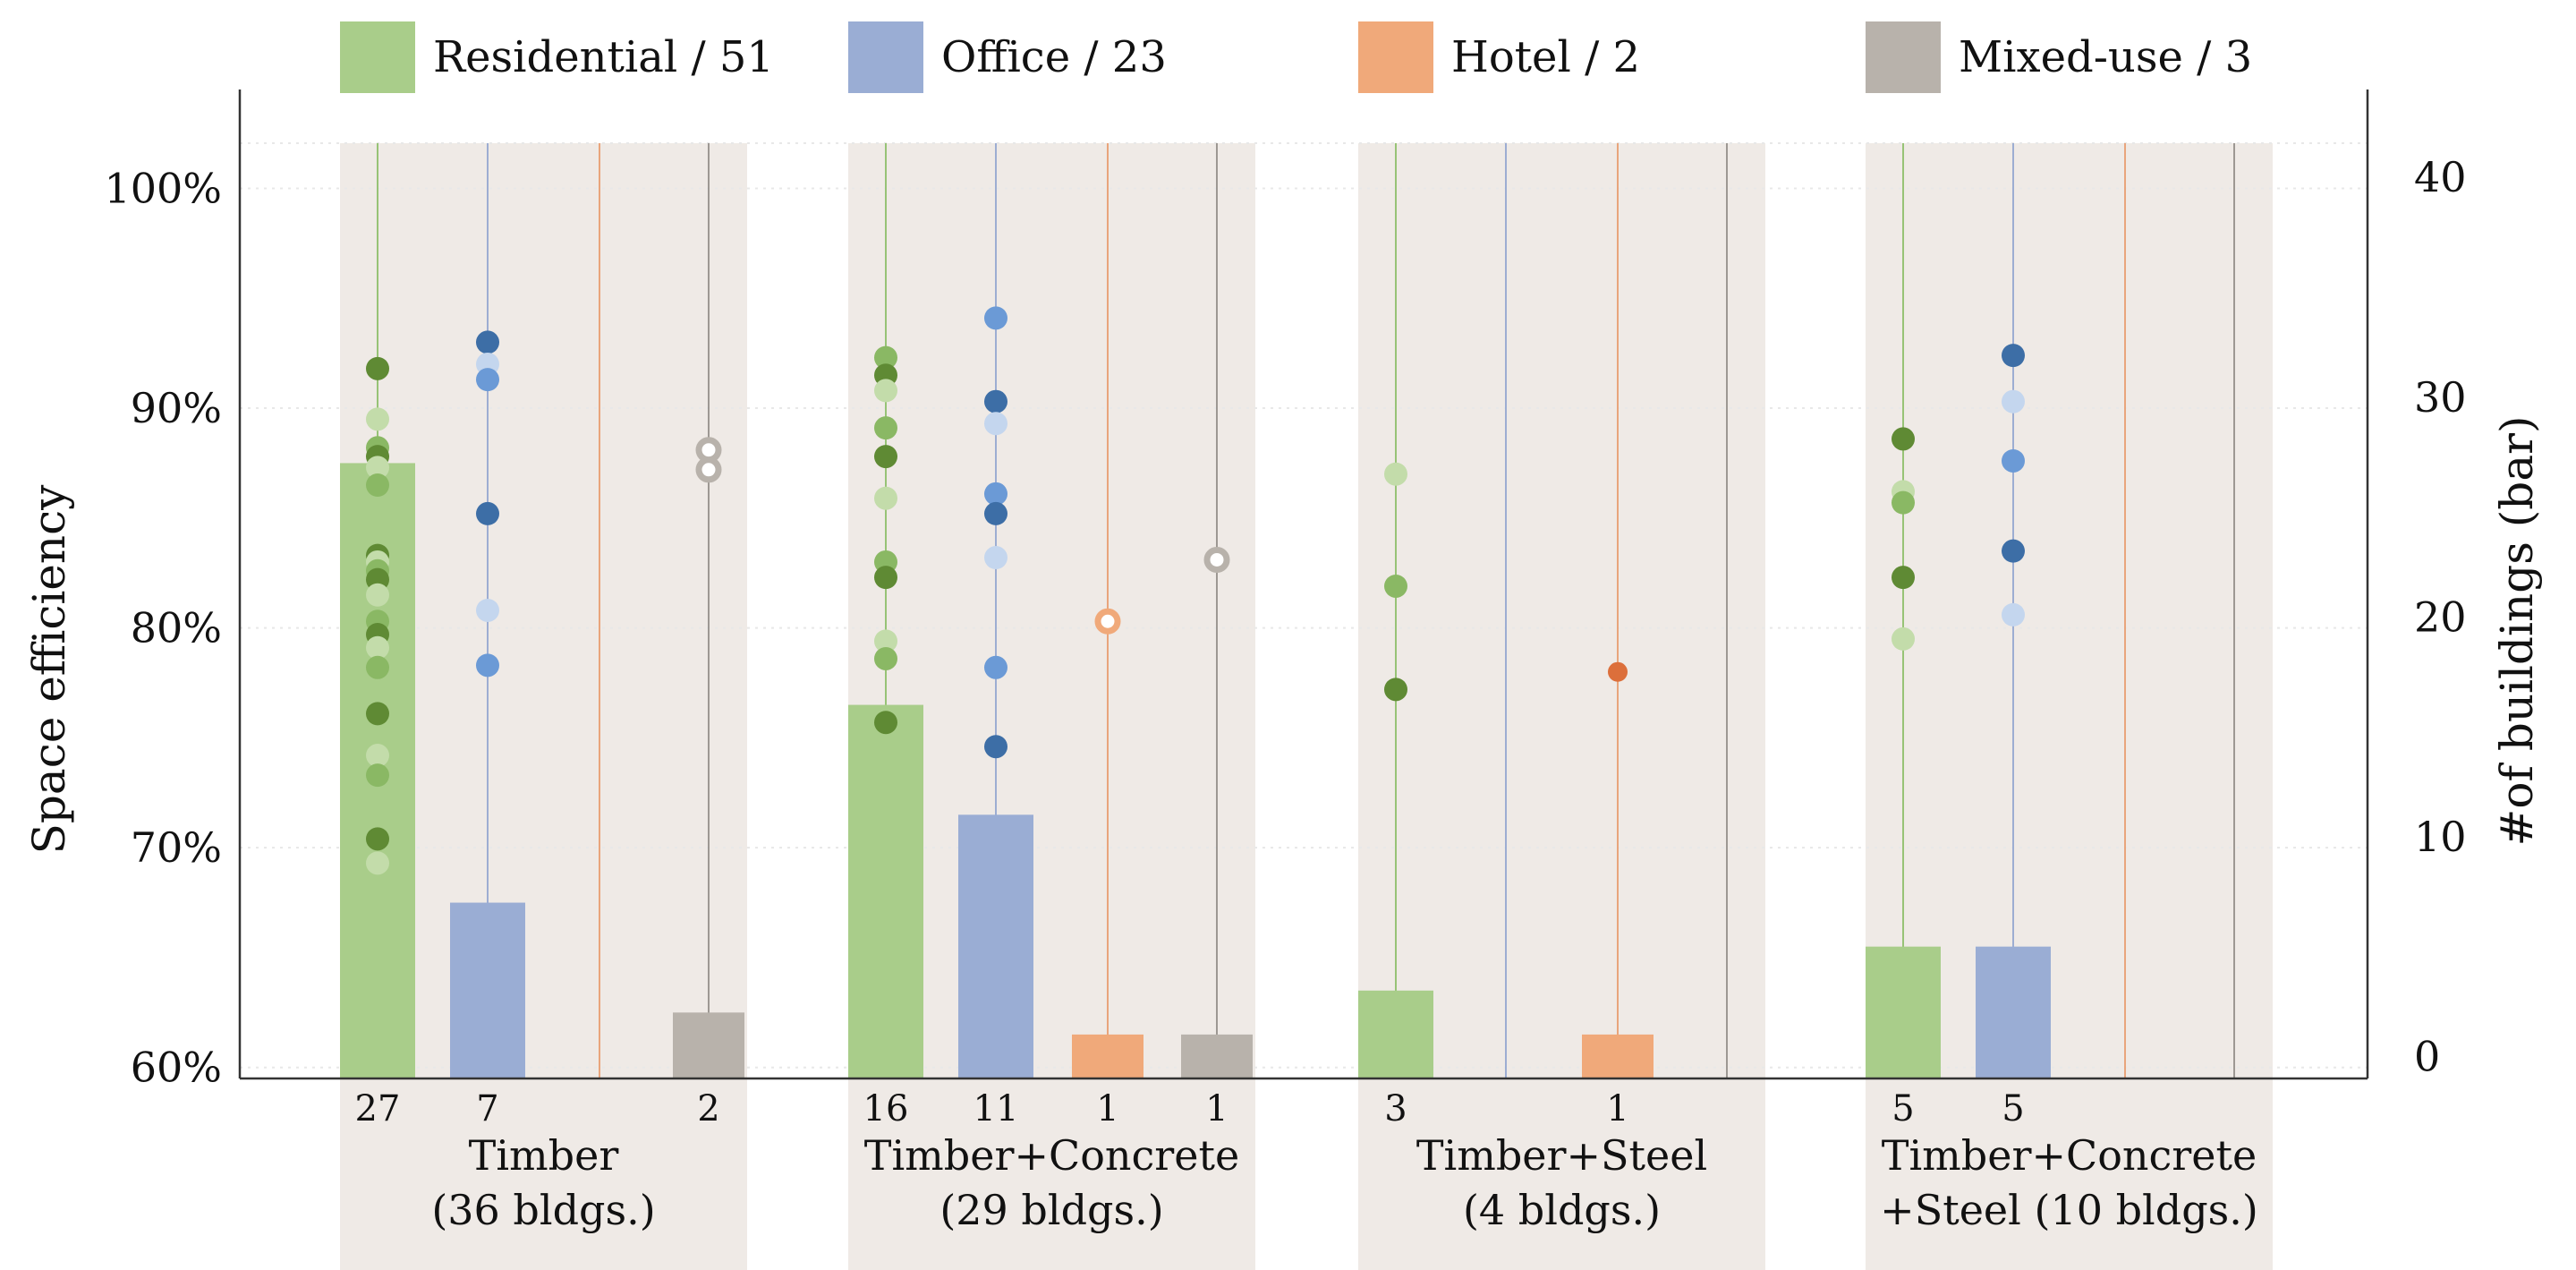 The image size is (2576, 1270). Describe the element at coordinates (49, 669) in the screenshot. I see `left-axis-title: Space efficiency` at that location.